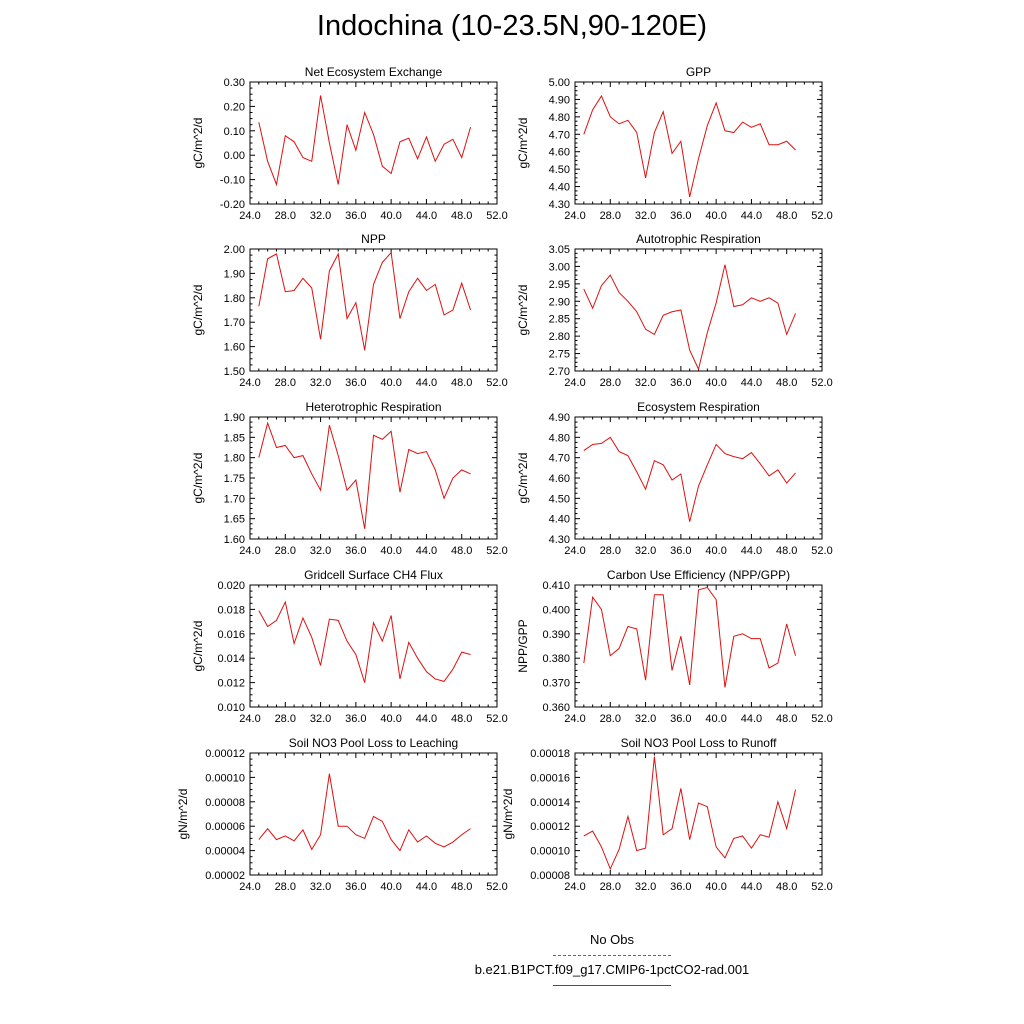  What do you see at coordinates (556, 635) in the screenshot?
I see `y-tick-label: 0.390` at bounding box center [556, 635].